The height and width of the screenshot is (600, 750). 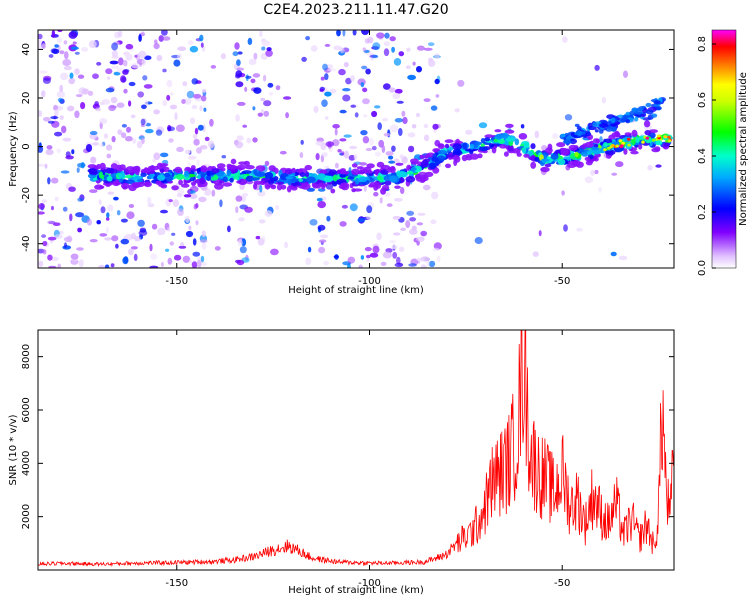 What do you see at coordinates (26, 463) in the screenshot?
I see `snr-y-tick-label: 4000` at bounding box center [26, 463].